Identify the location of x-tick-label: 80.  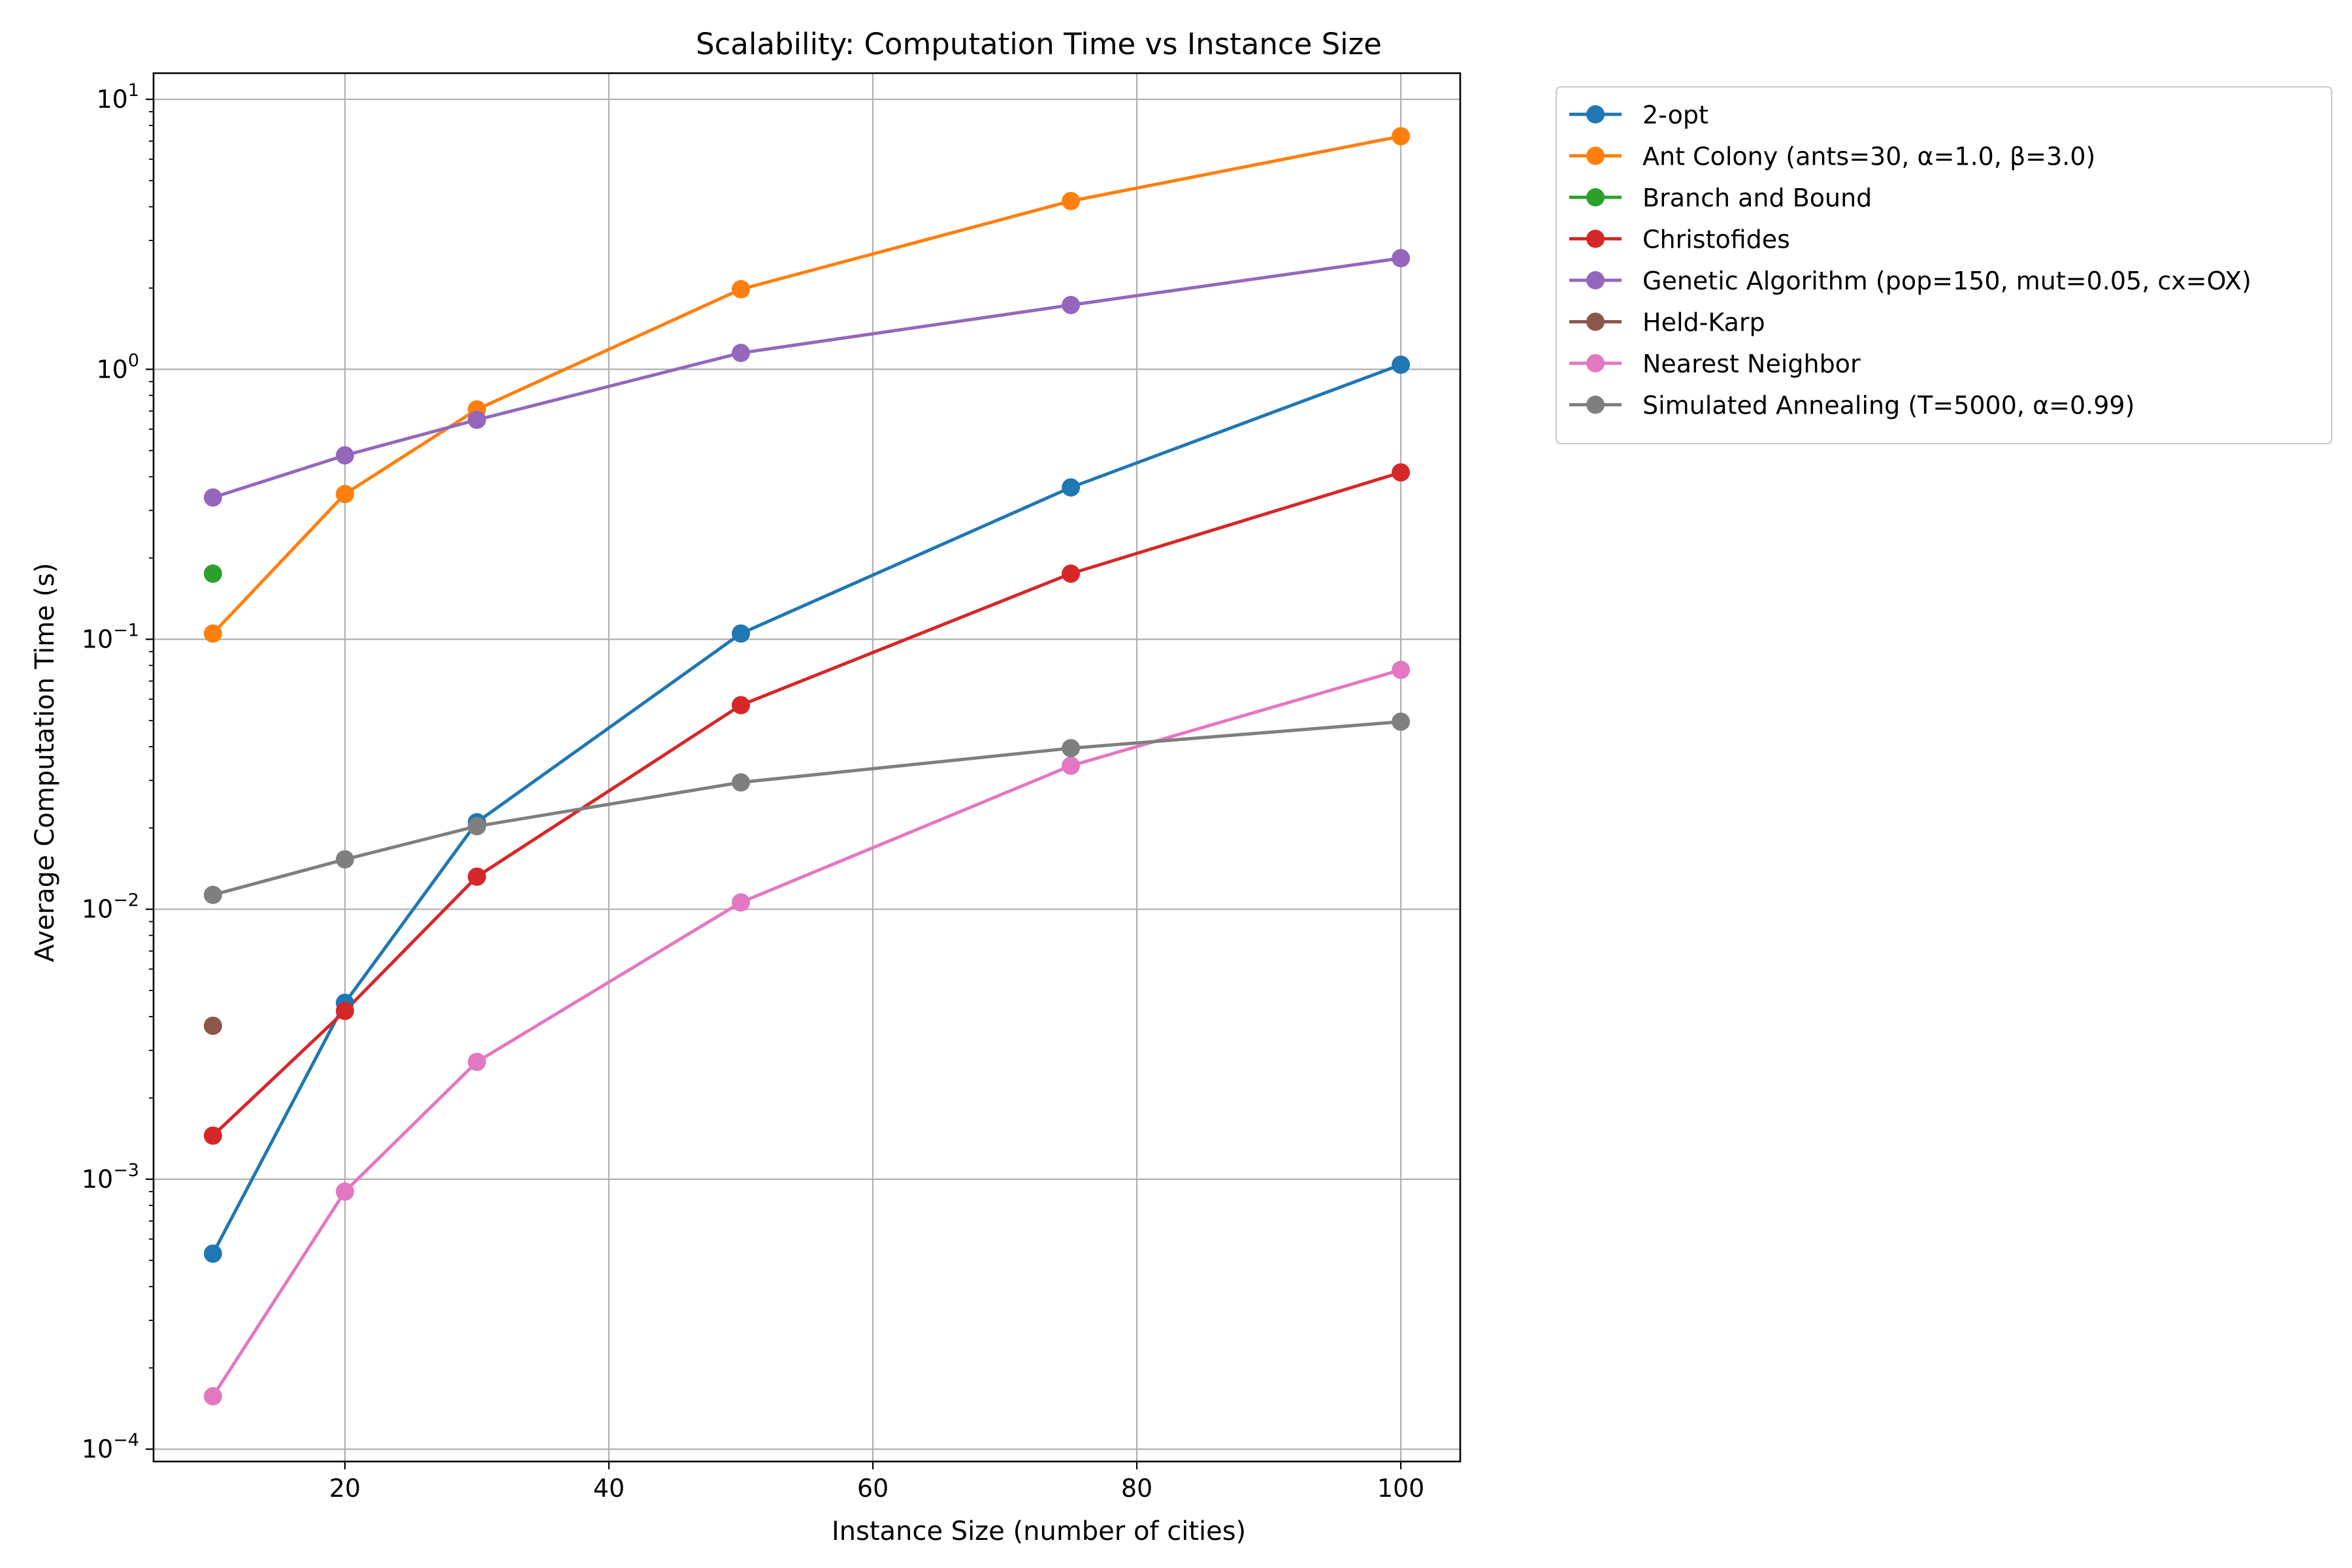
(1136, 1488).